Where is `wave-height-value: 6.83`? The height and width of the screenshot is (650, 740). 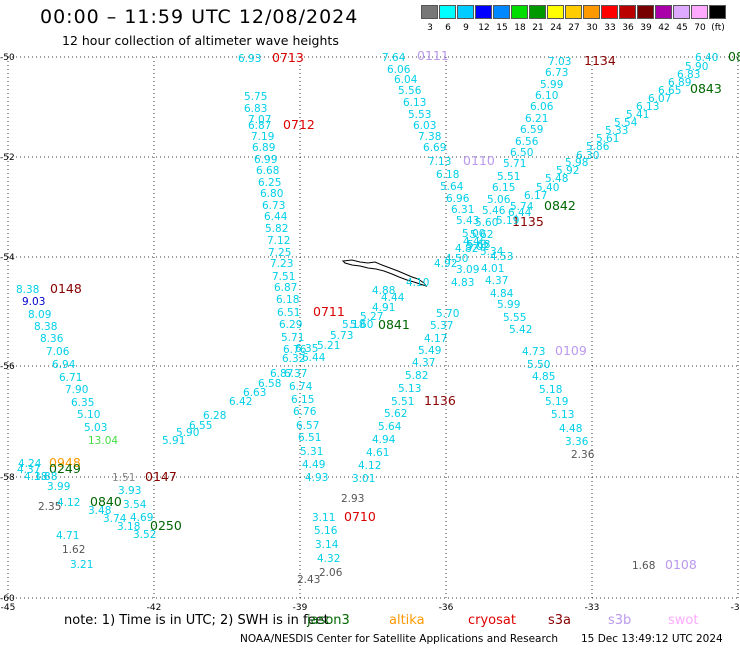
wave-height-value: 6.83 is located at coordinates (255, 109).